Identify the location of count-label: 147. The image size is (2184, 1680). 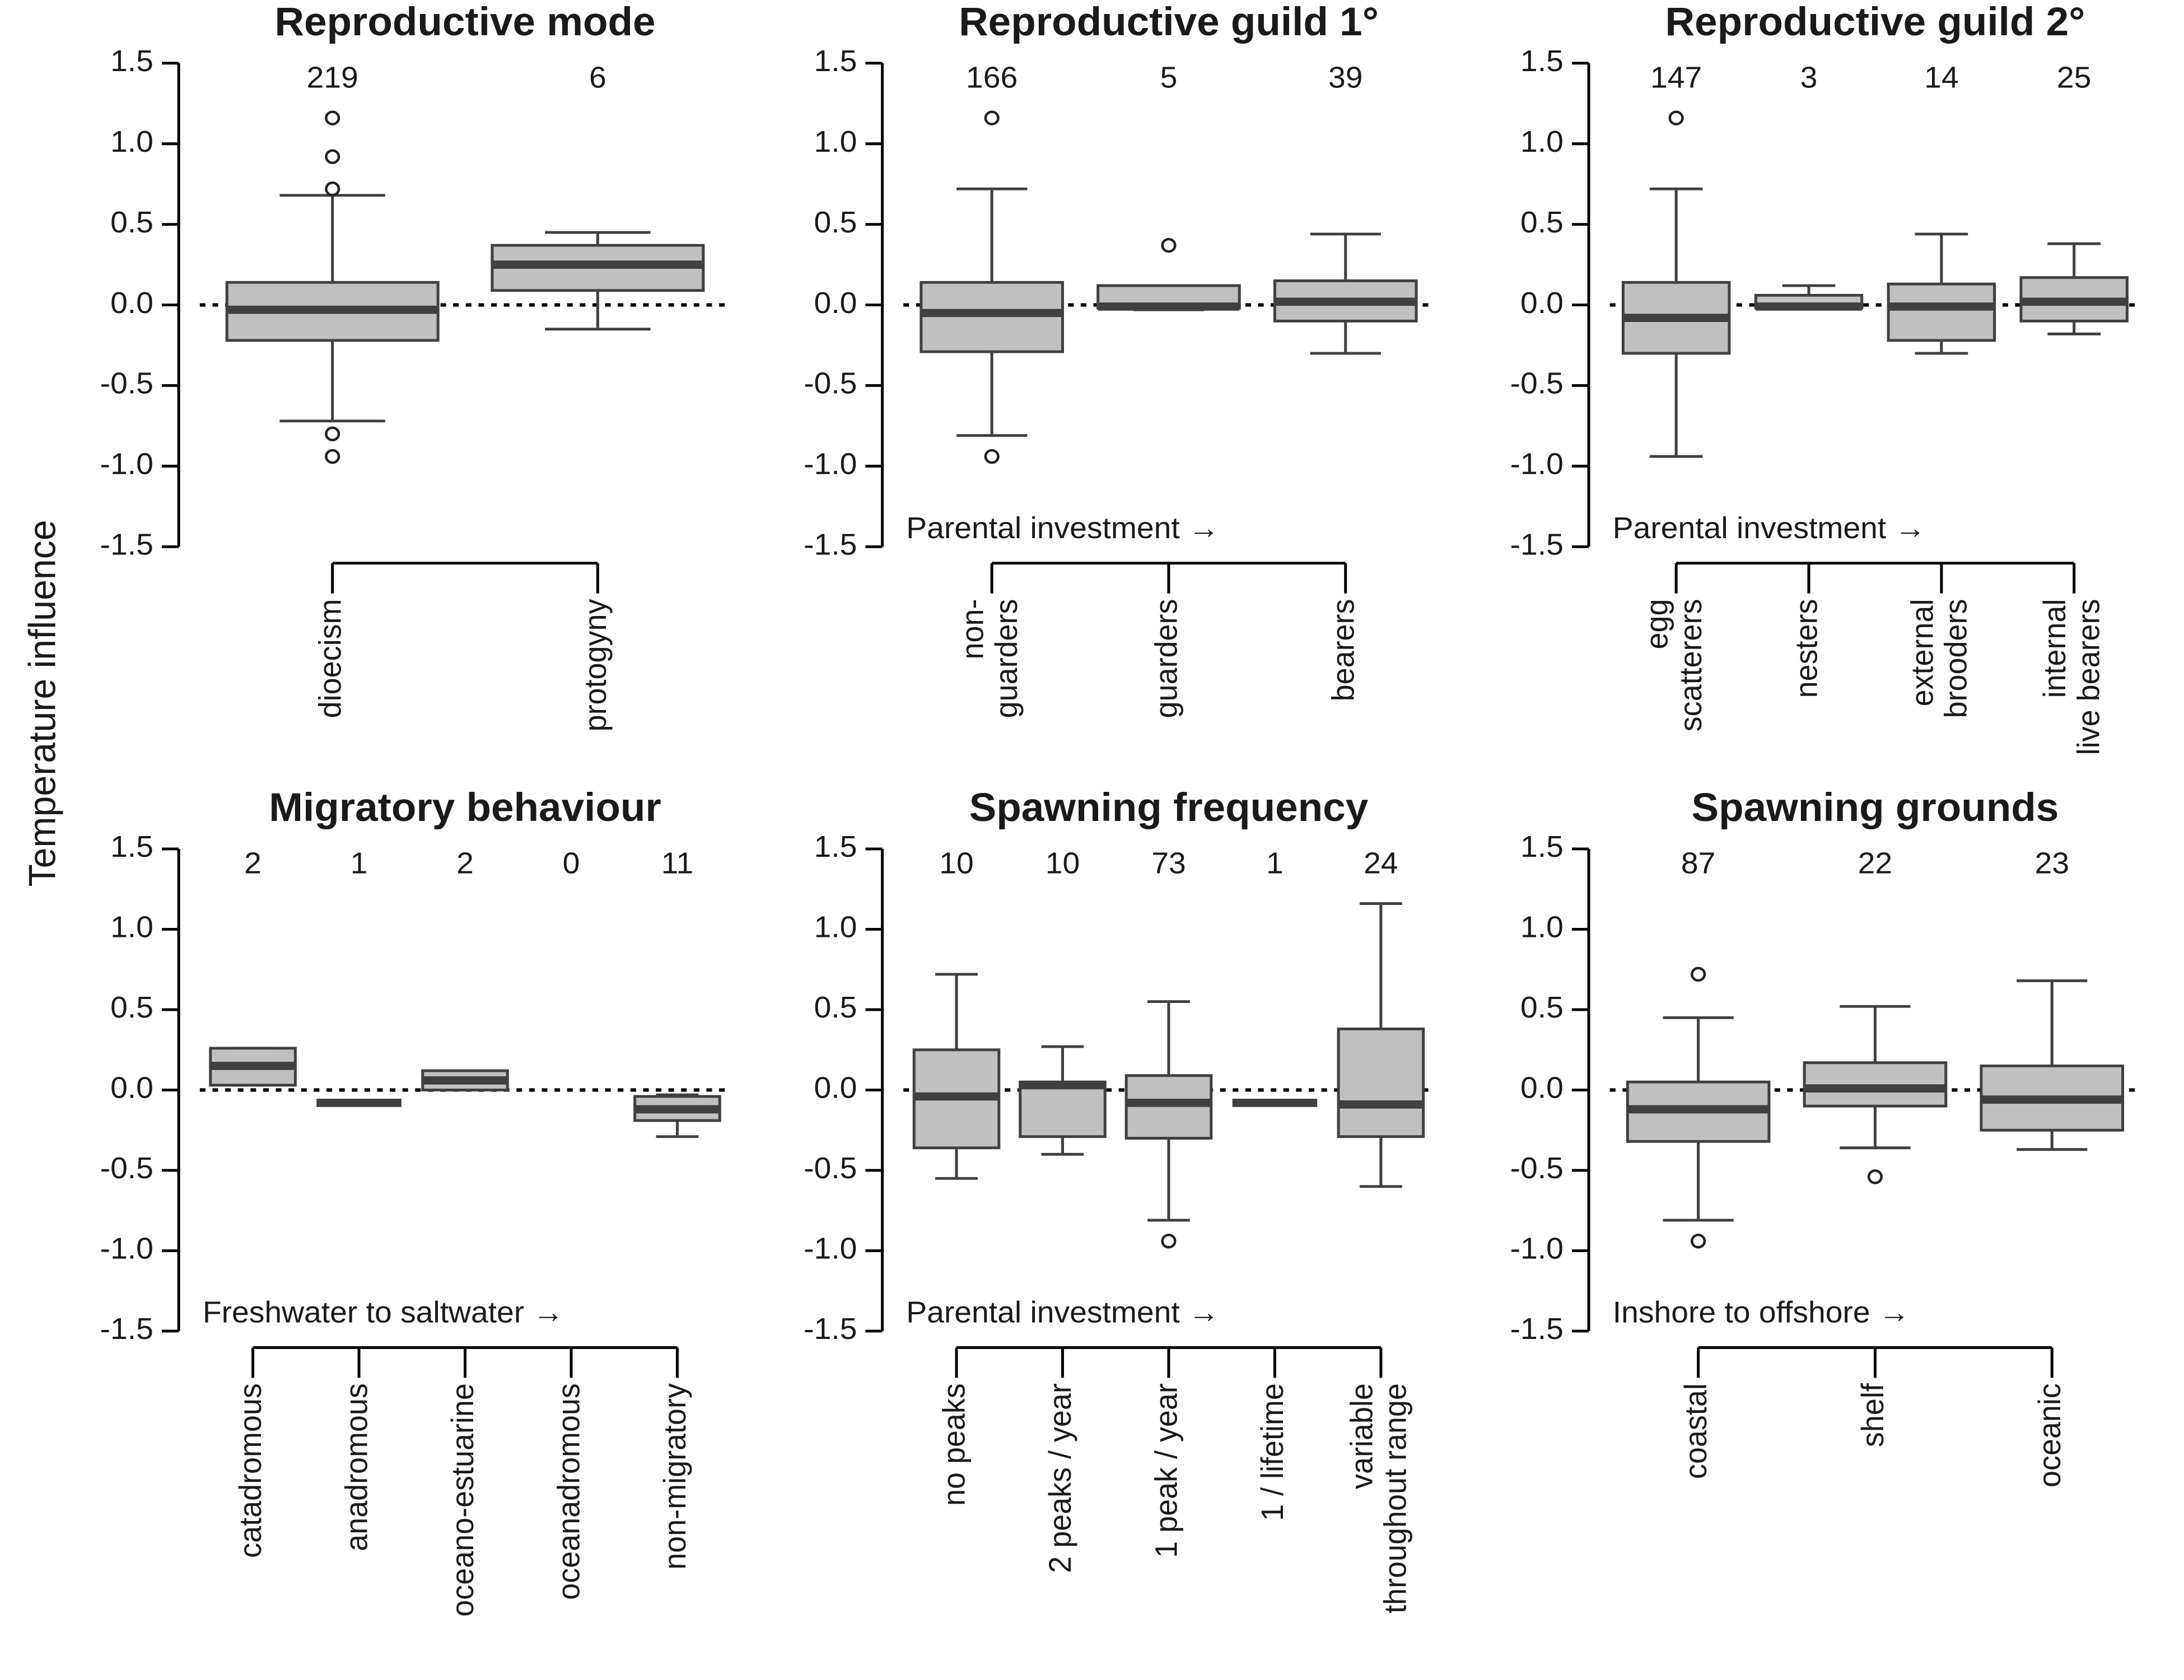
(1676, 77).